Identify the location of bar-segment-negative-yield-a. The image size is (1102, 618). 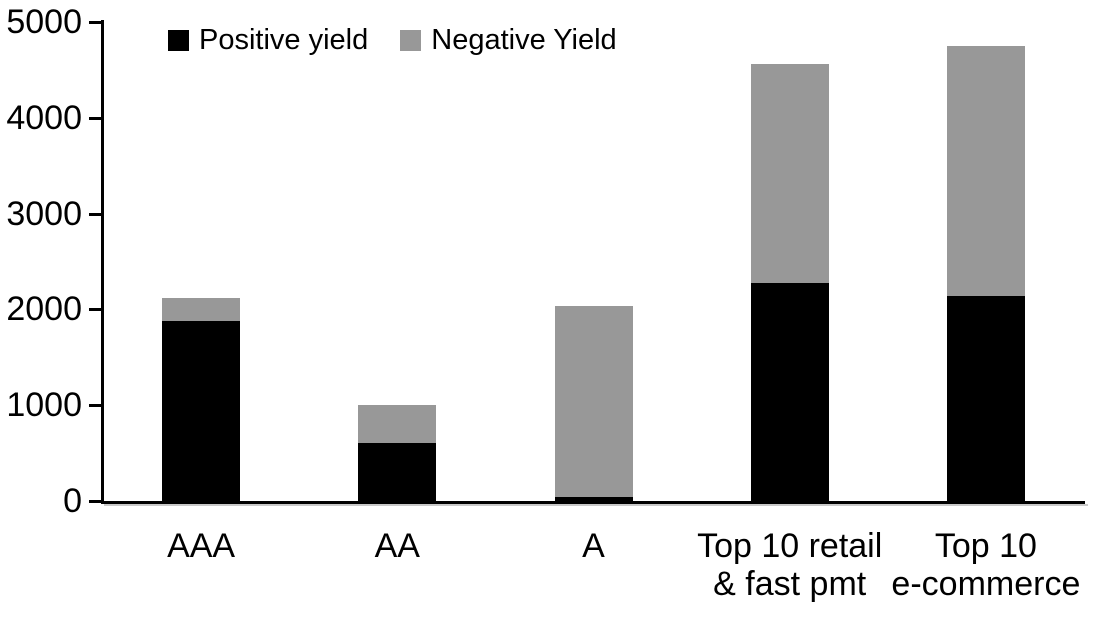
(593, 401).